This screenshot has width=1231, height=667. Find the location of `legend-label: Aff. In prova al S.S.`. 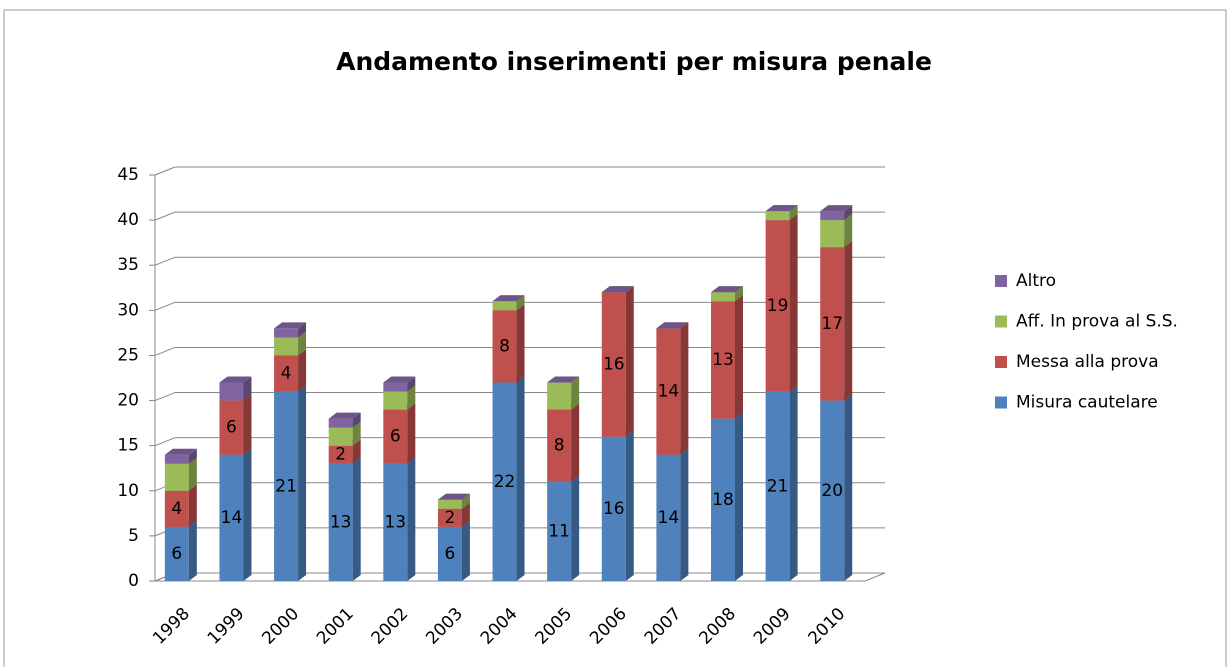

legend-label: Aff. In prova al S.S. is located at coordinates (1097, 322).